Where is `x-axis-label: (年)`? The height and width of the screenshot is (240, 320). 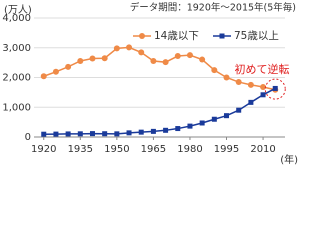 x-axis-label: (年) is located at coordinates (289, 159).